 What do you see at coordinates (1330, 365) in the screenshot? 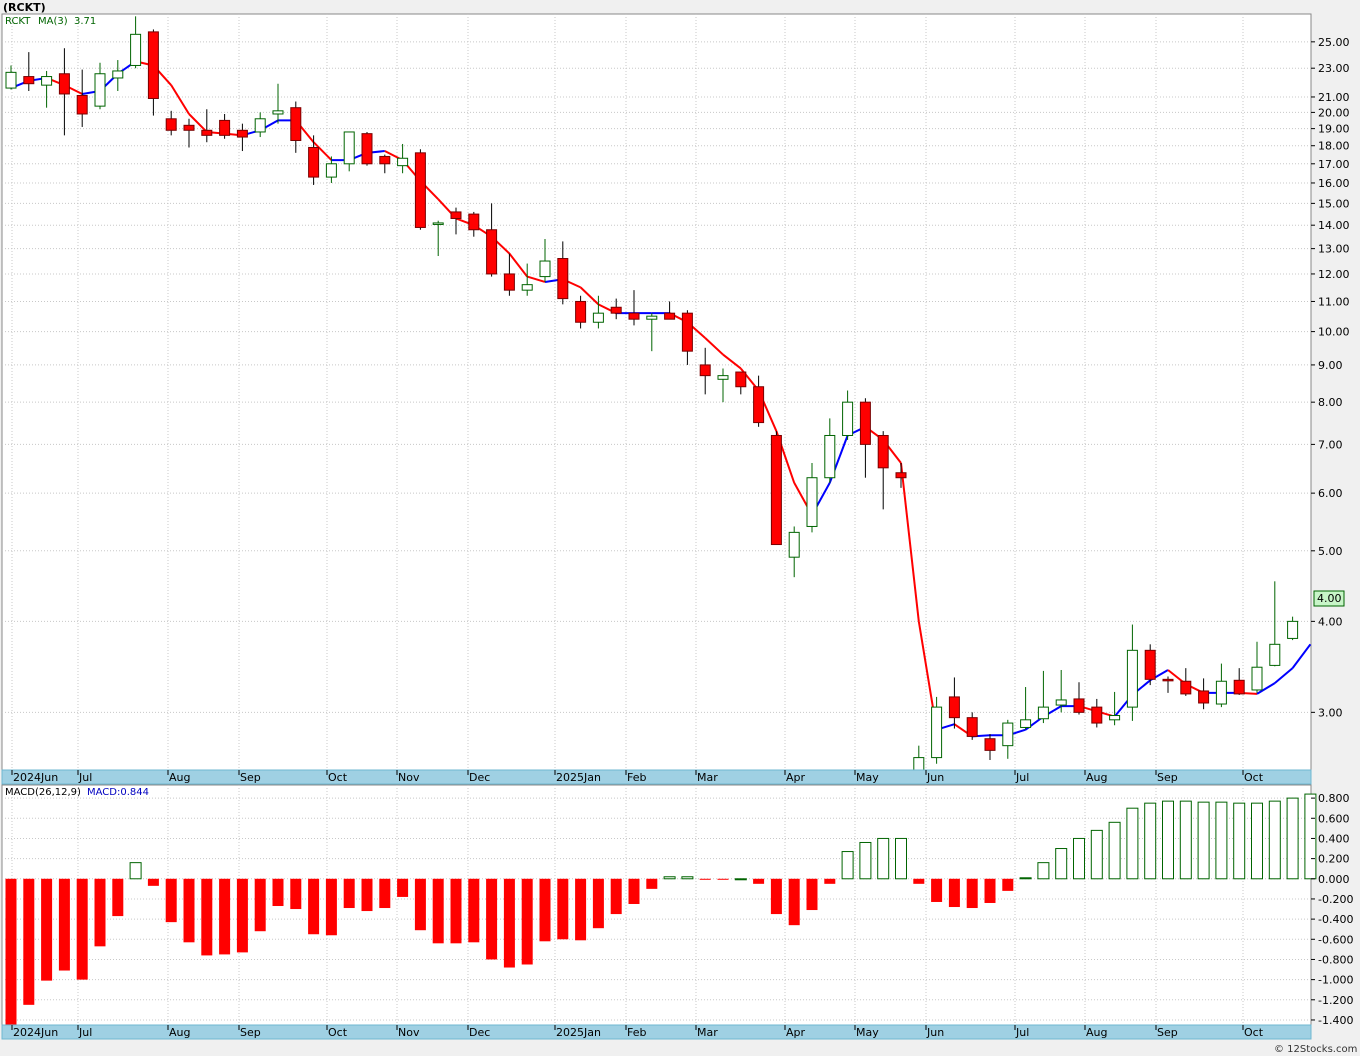
I see `price-tick-label: 9.00` at bounding box center [1330, 365].